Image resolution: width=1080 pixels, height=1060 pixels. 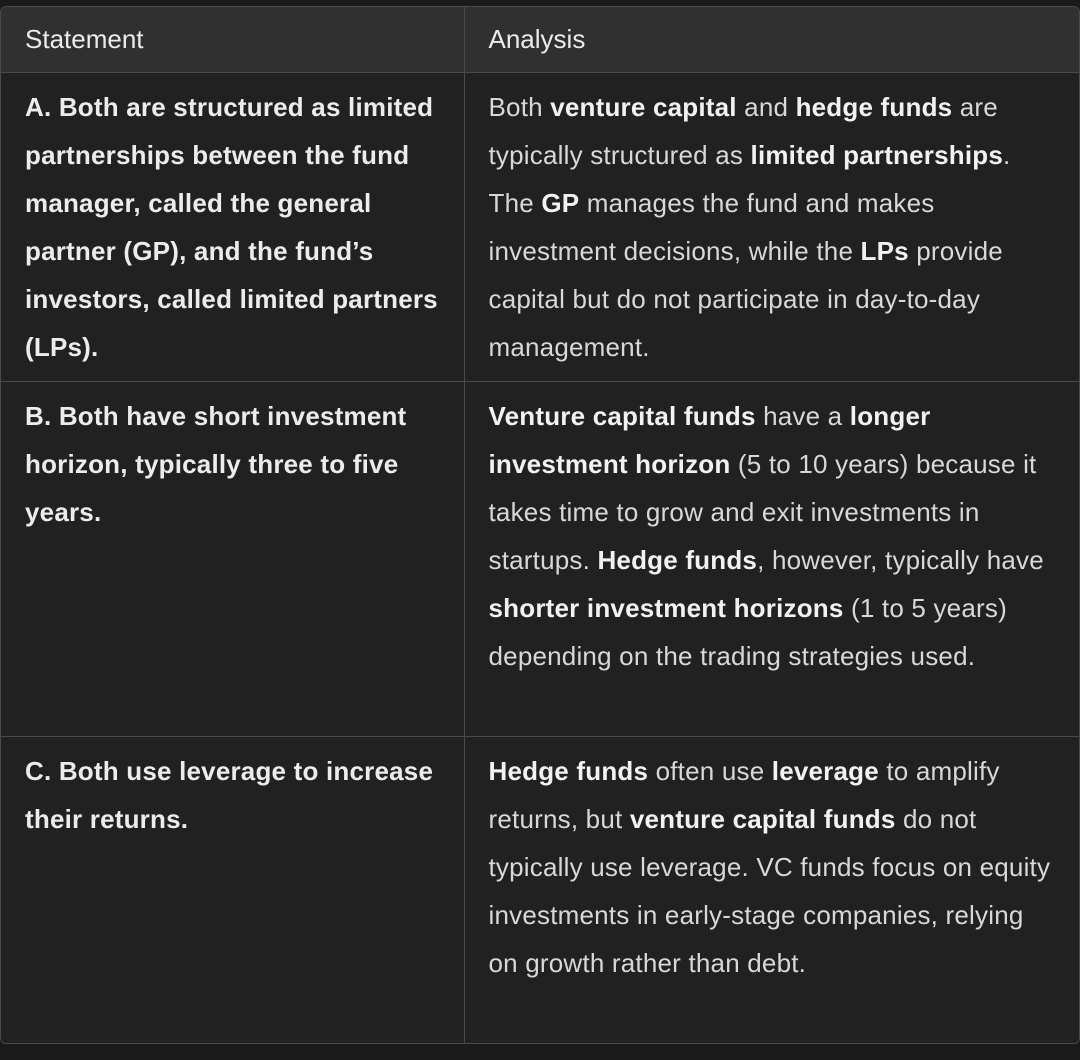 What do you see at coordinates (825, 771) in the screenshot?
I see `analysis-bold-term: leverage` at bounding box center [825, 771].